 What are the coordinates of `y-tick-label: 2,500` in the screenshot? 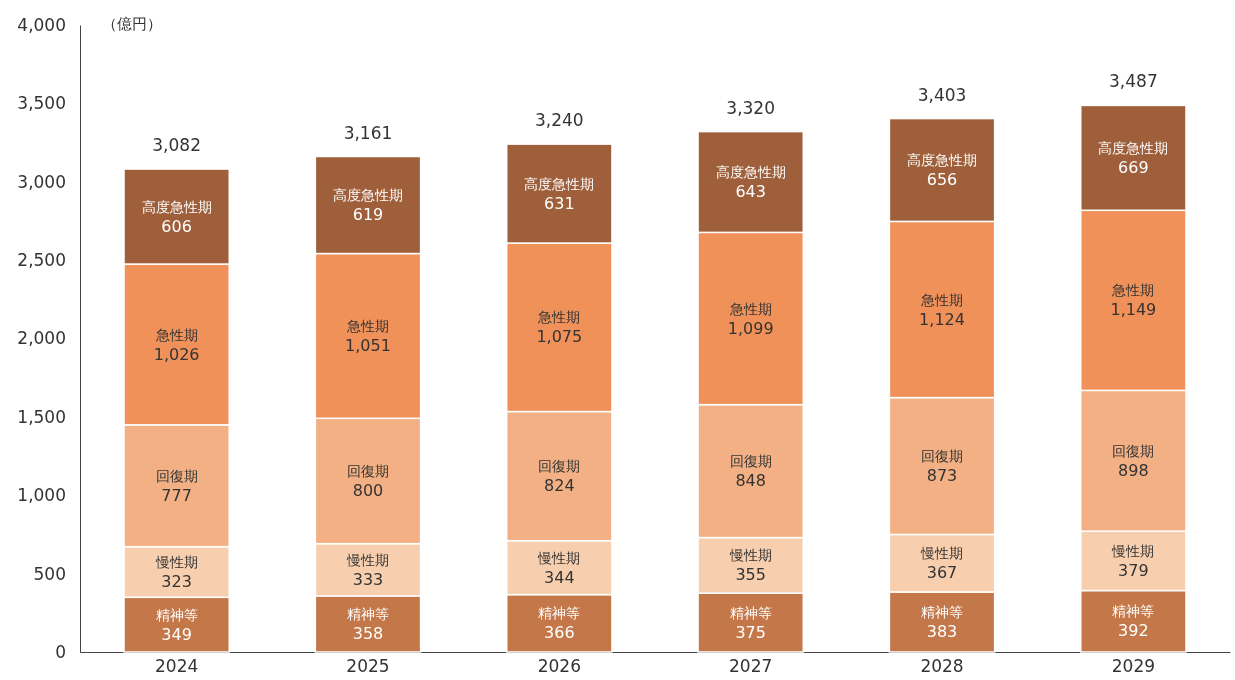 It's located at (41, 260).